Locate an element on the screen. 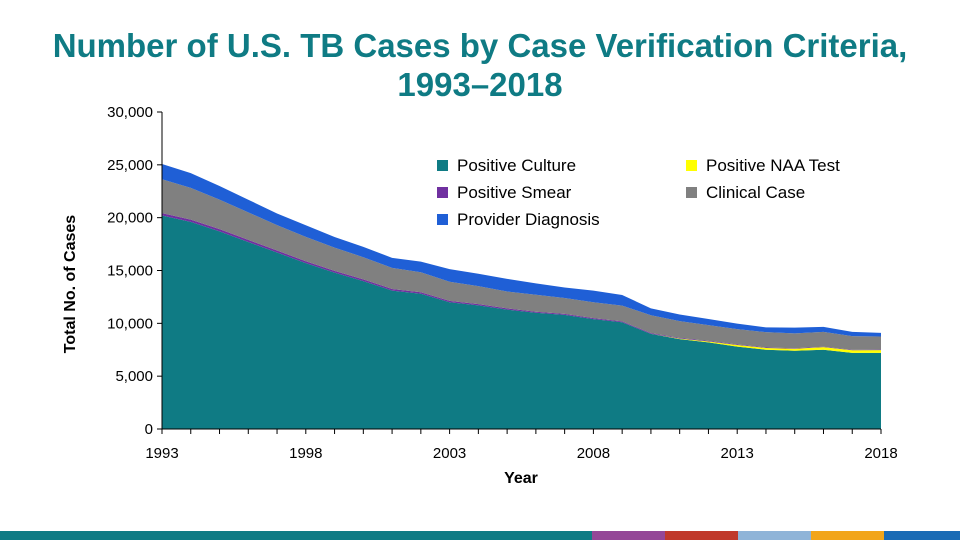 This screenshot has height=540, width=960. x-tick-label: 2018 is located at coordinates (880, 453).